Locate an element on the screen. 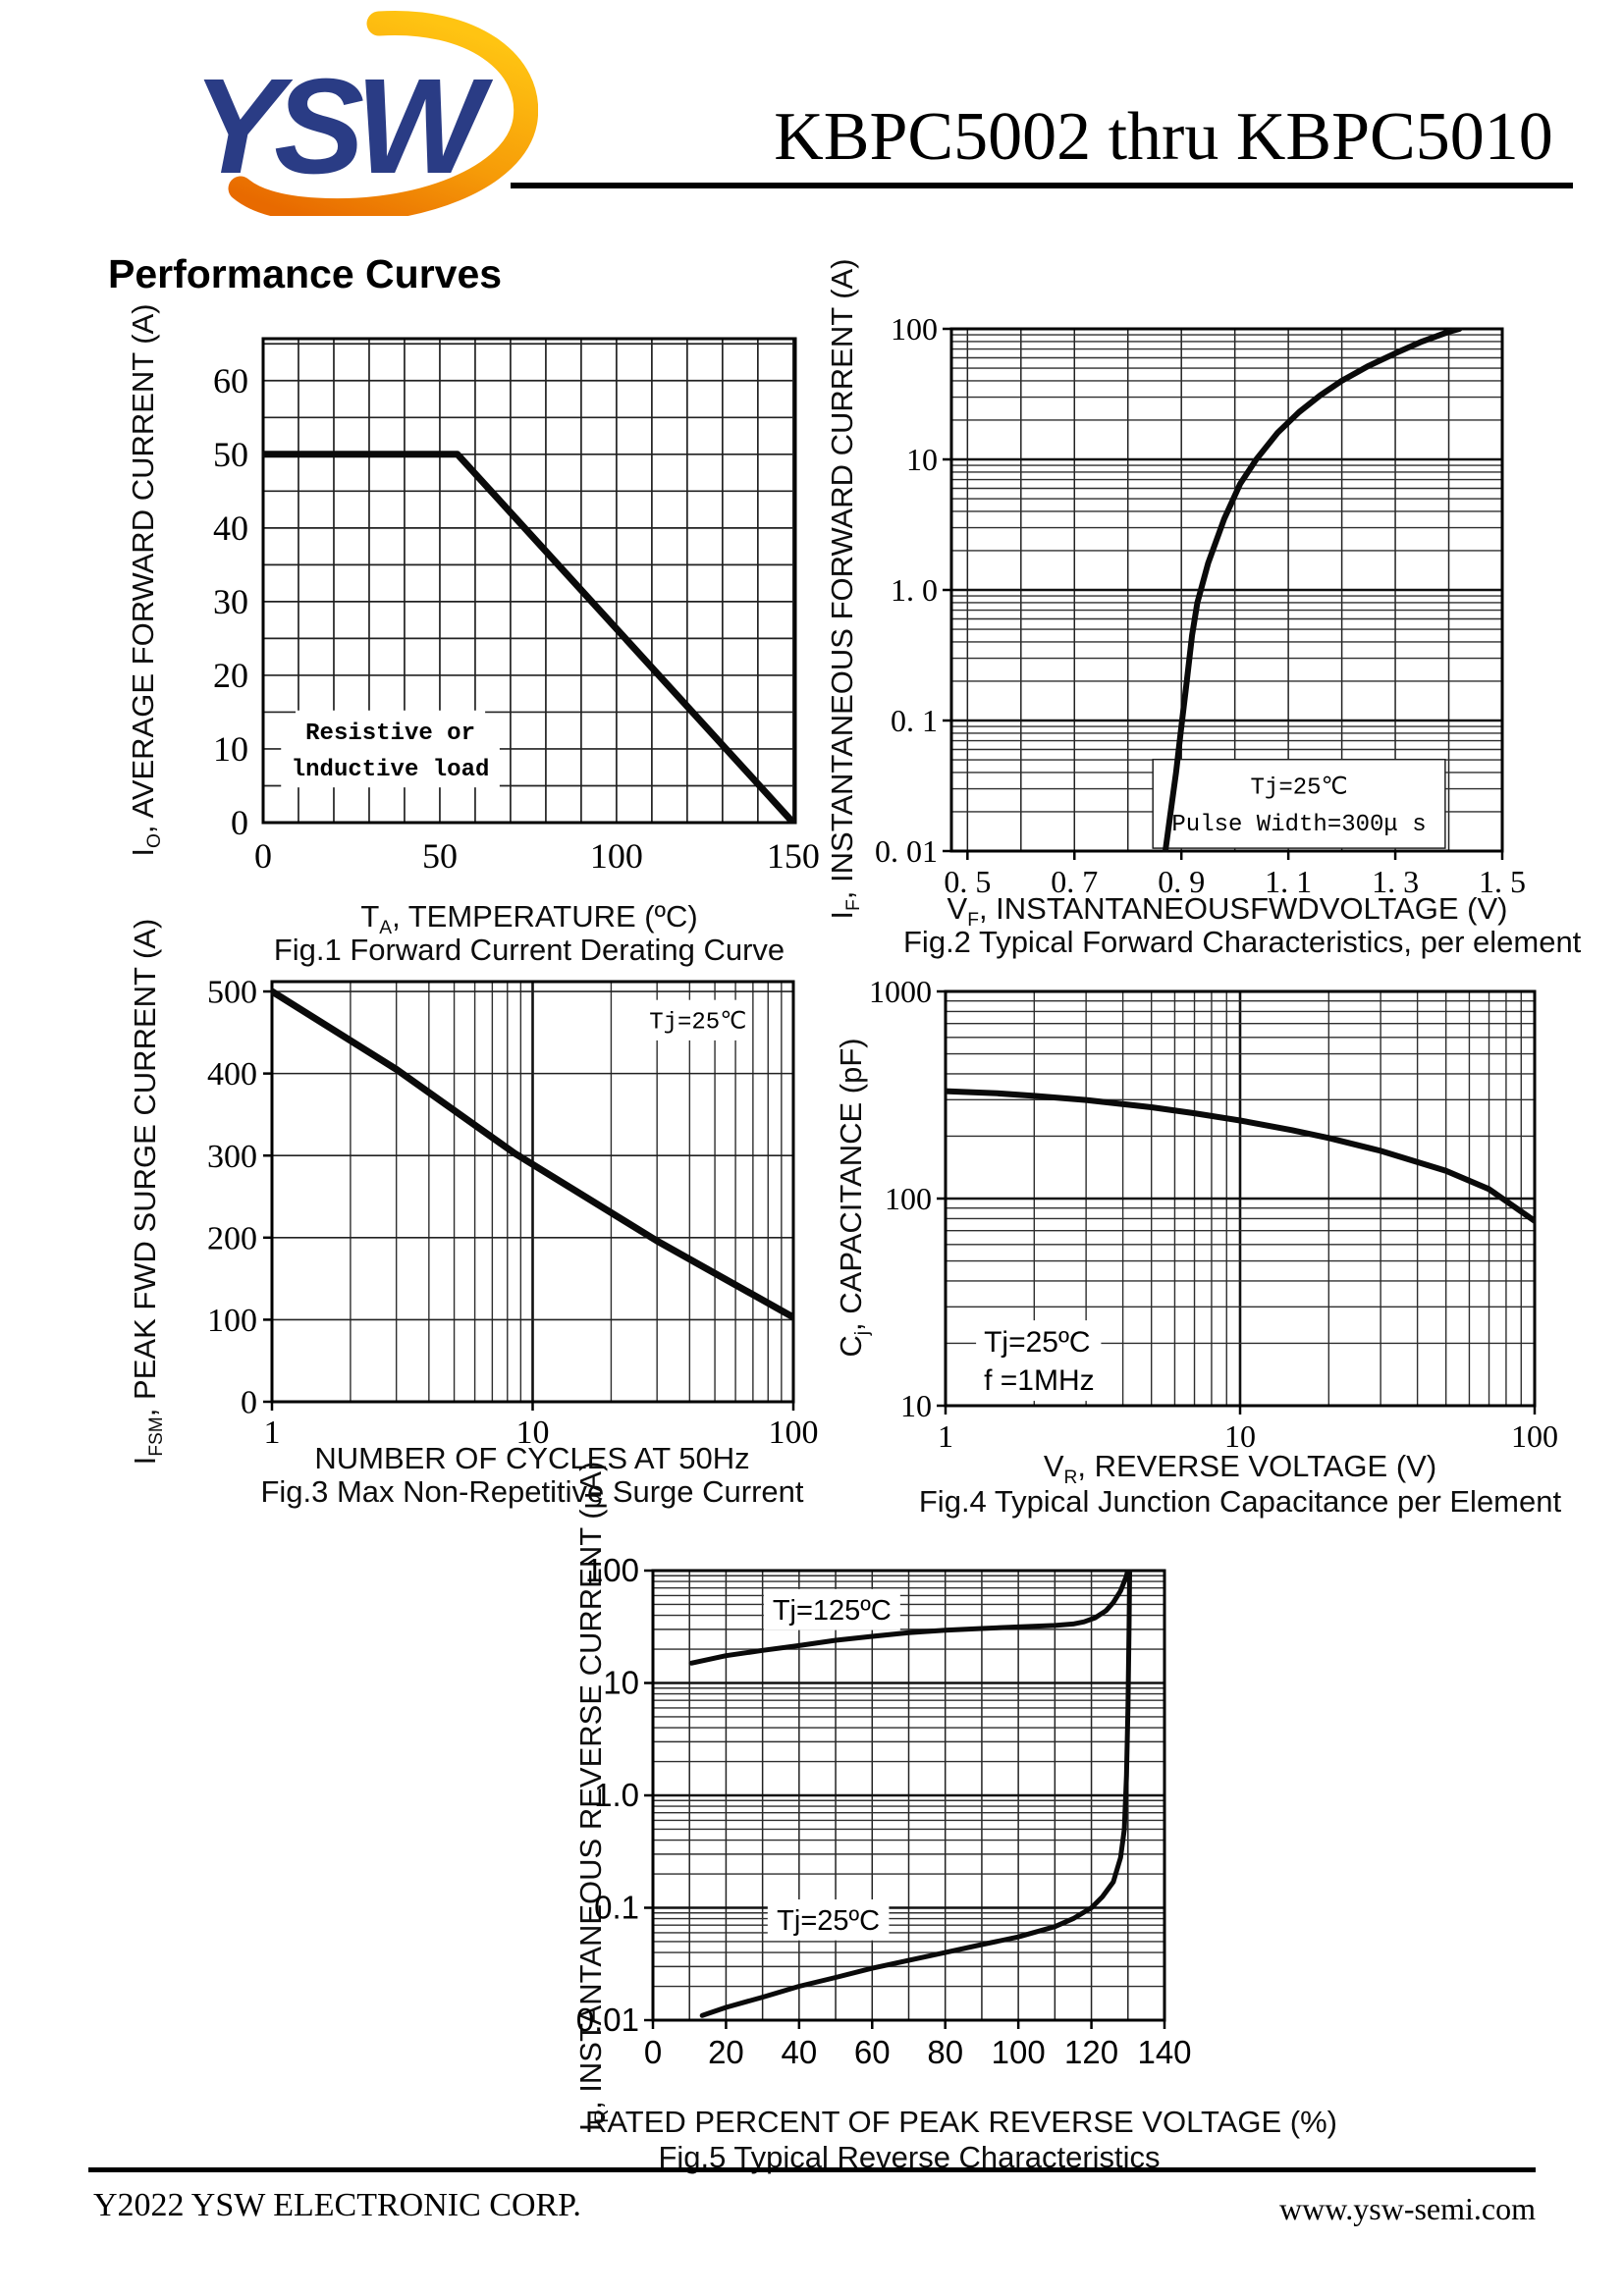 This screenshot has height=2296, width=1624. svg-text: Tj=125ºC is located at coordinates (832, 1611).